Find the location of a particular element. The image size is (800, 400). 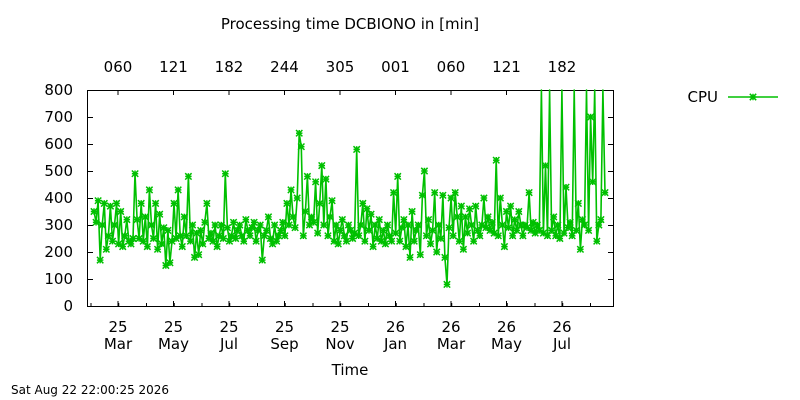

x-tick-label-month: Jul is located at coordinates (228, 344).